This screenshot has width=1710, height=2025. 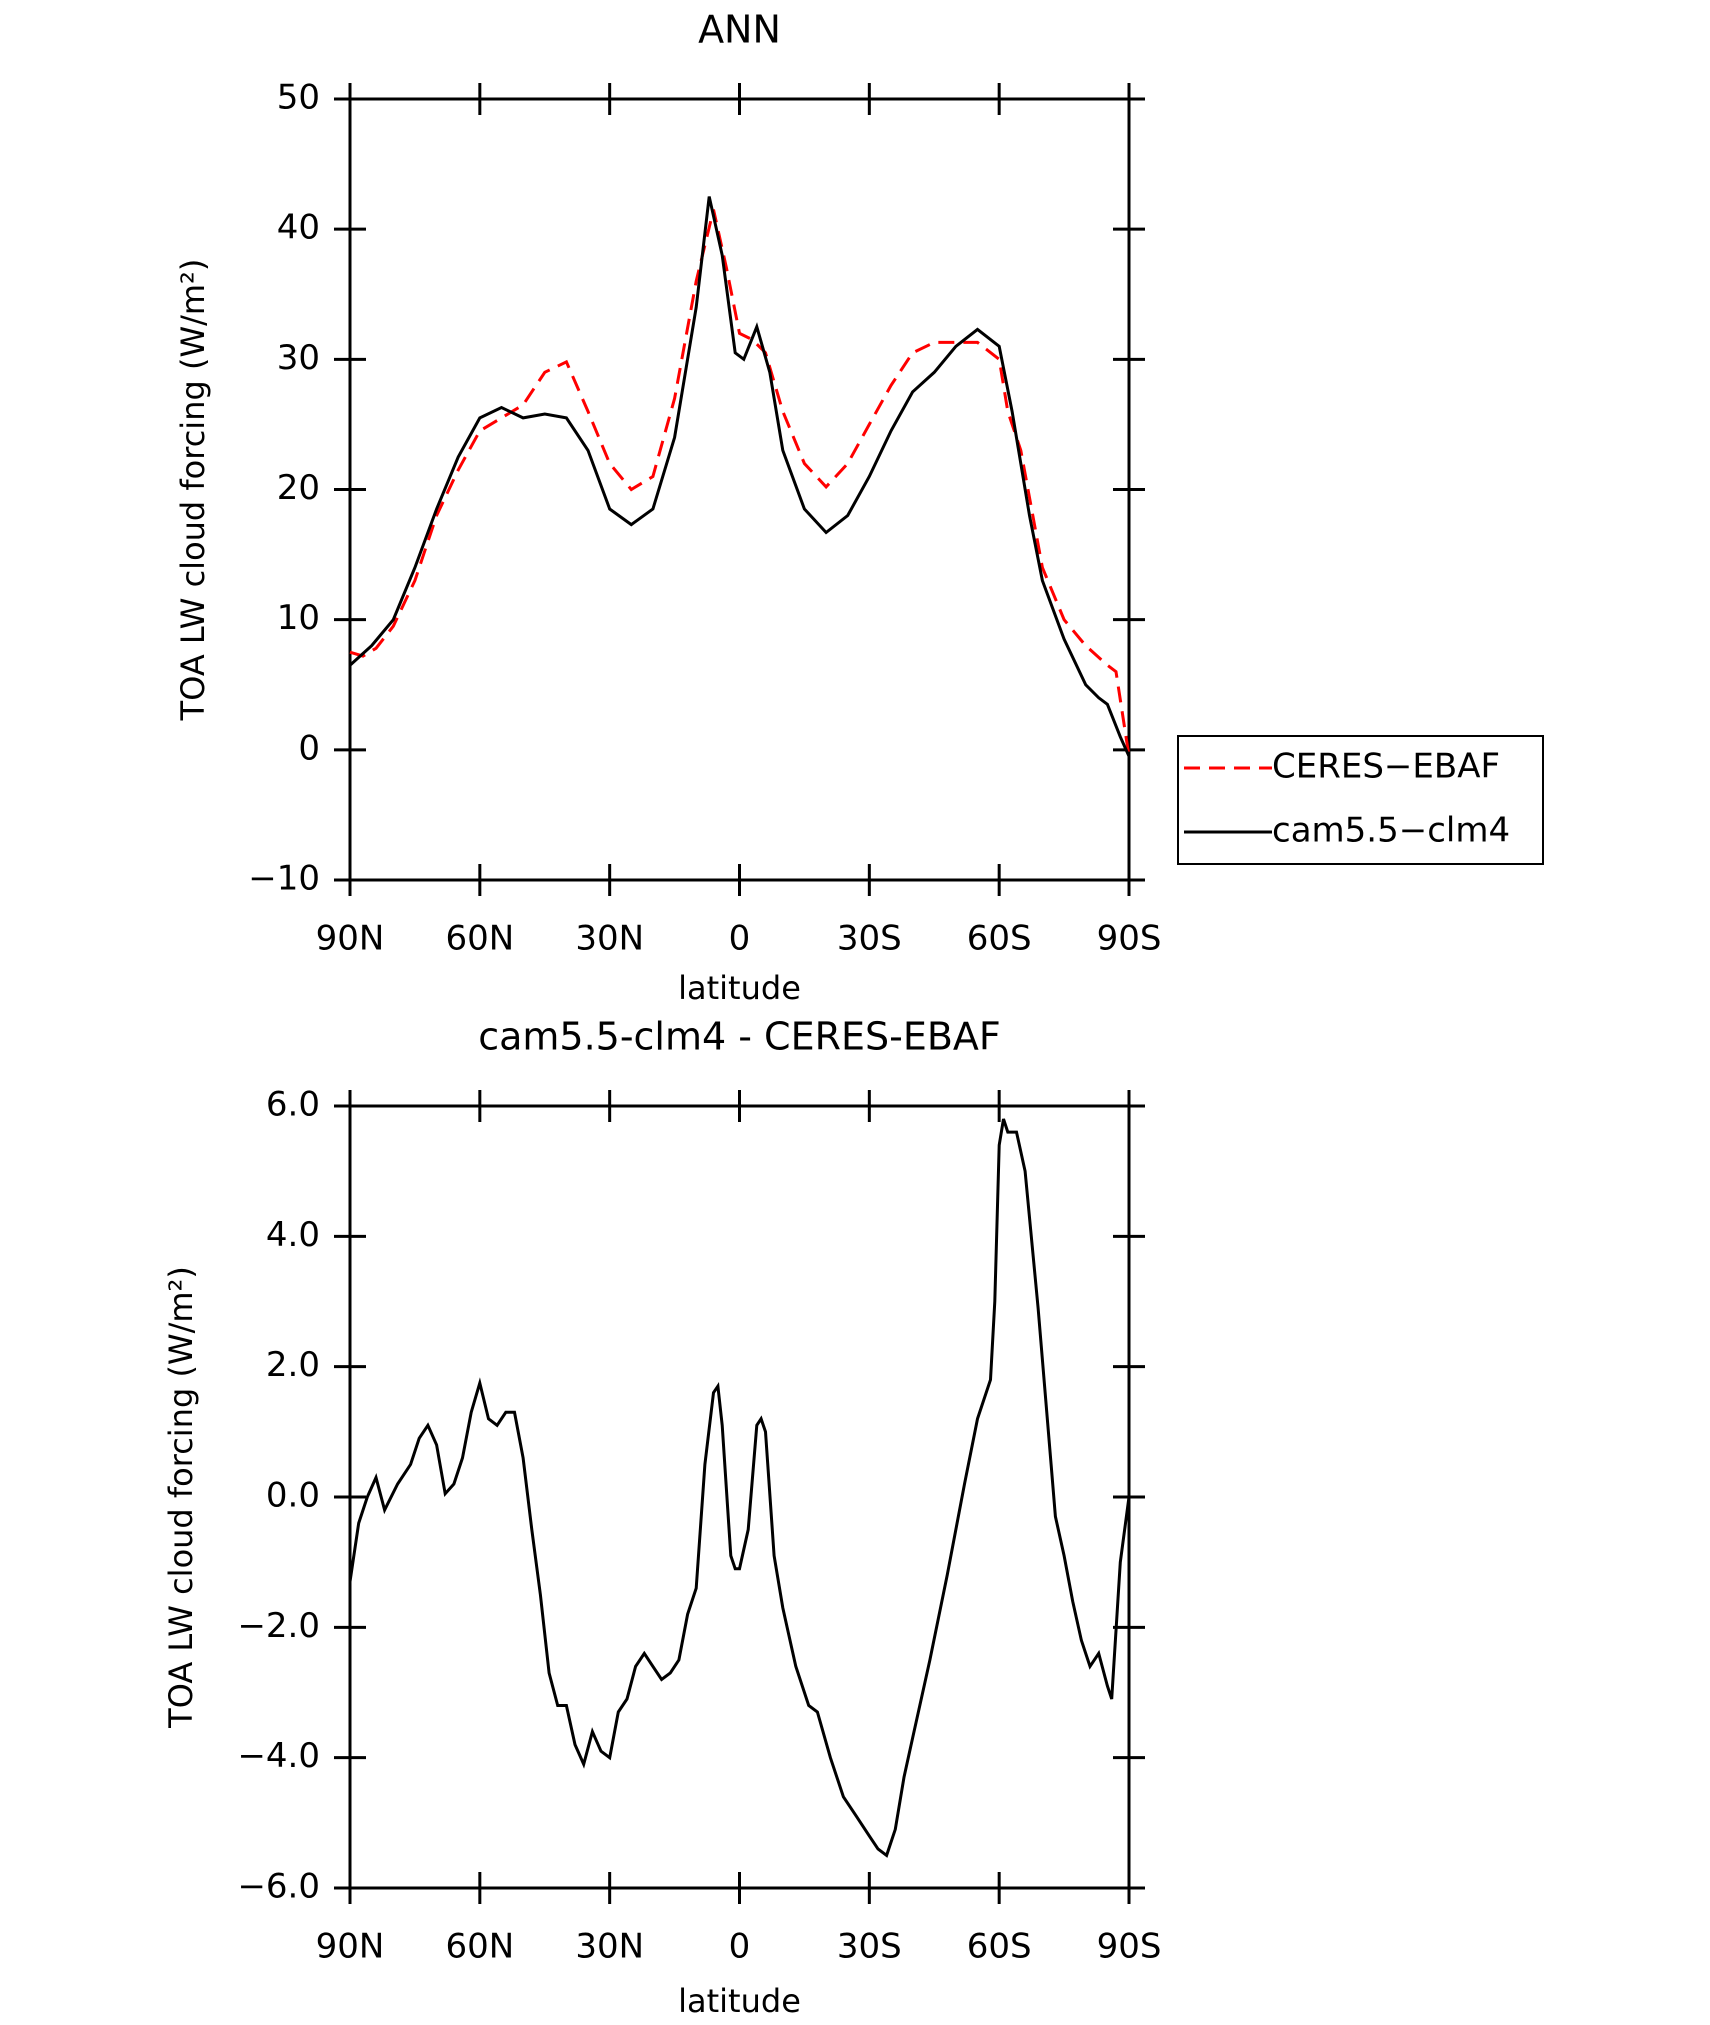 What do you see at coordinates (1386, 767) in the screenshot?
I see `legend-label: CERES−EBAF` at bounding box center [1386, 767].